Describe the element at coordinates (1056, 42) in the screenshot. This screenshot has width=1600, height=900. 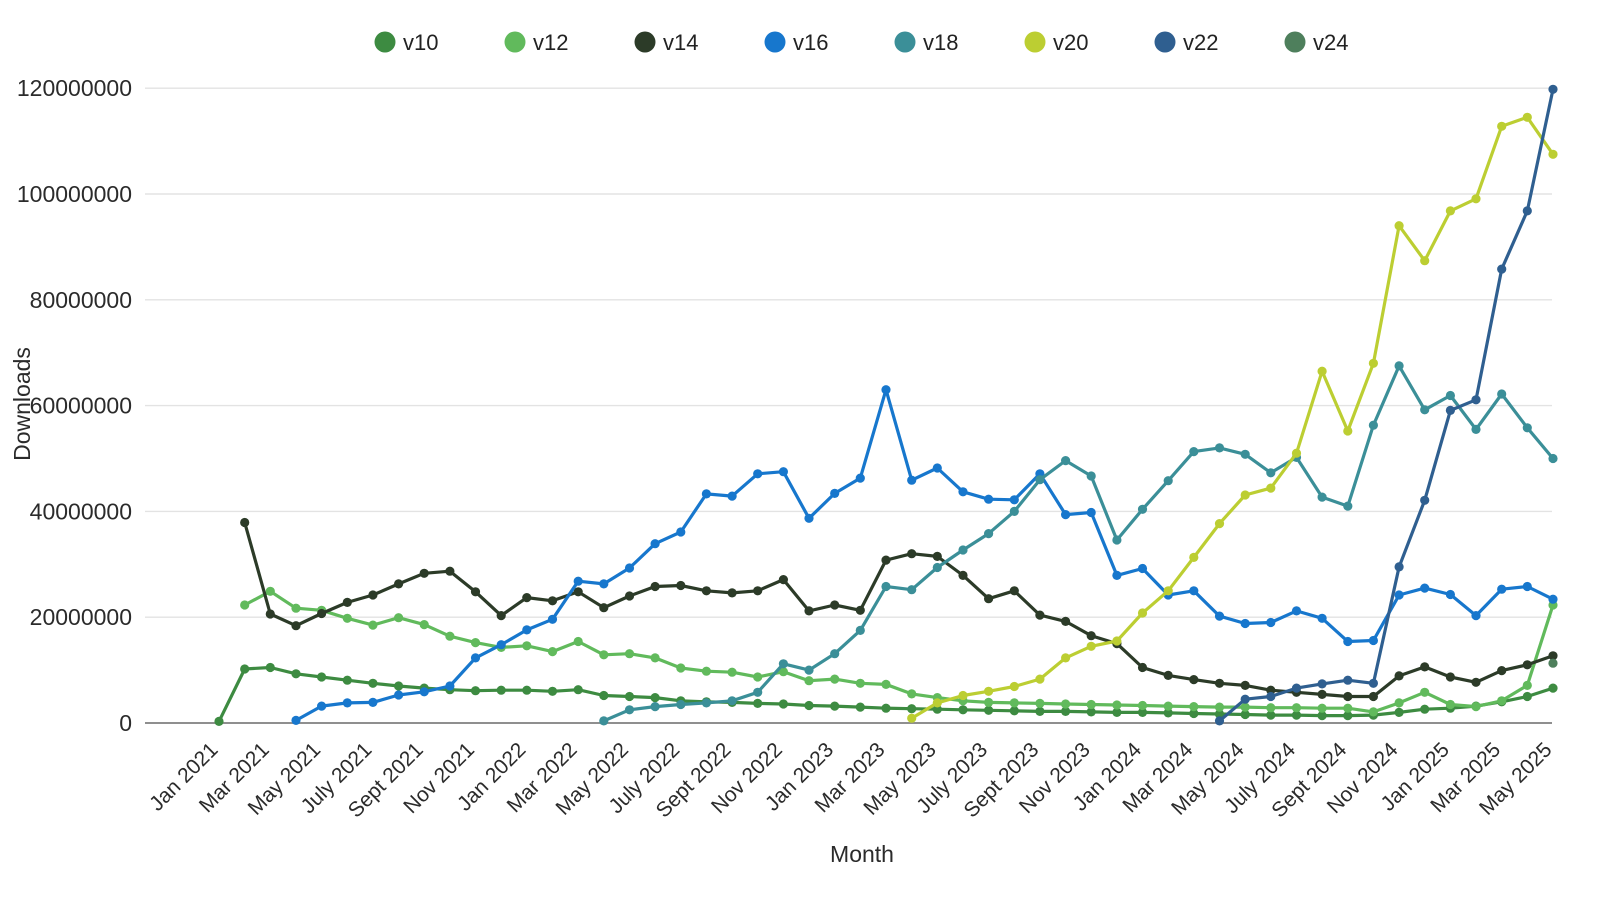
I see `legend-item-v20: v20` at that location.